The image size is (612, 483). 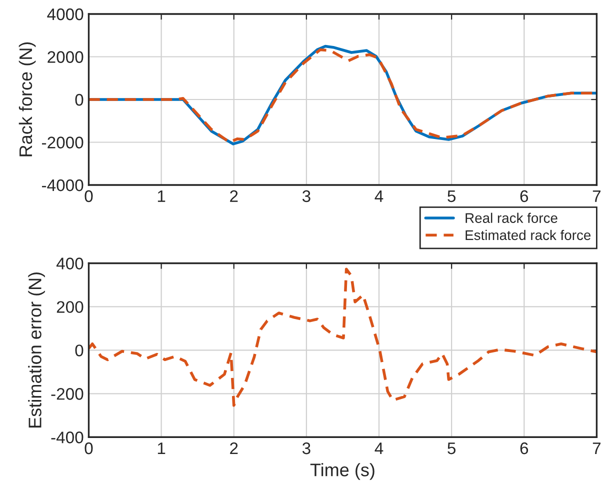 What do you see at coordinates (342, 471) in the screenshot?
I see `x-axis-title: Time (s)` at bounding box center [342, 471].